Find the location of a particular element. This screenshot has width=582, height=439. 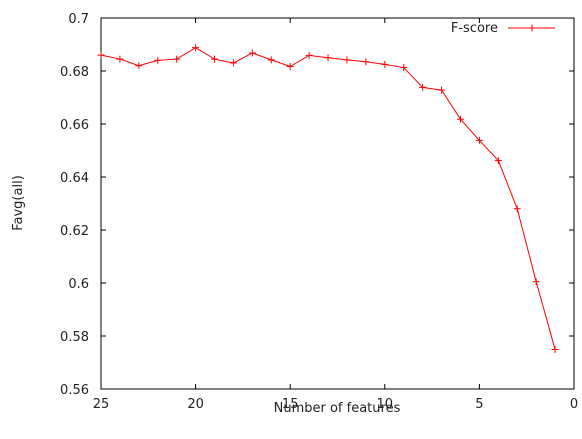

x-axis-title: Number of features is located at coordinates (337, 408).